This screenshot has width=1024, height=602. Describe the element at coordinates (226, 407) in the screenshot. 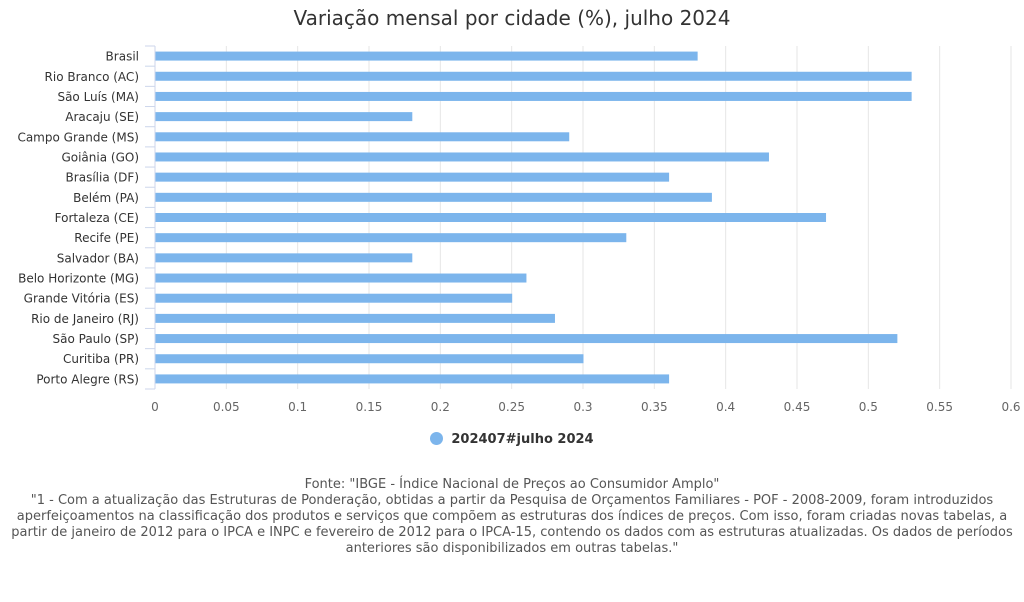

I see `x-tick-label: 0.05` at that location.